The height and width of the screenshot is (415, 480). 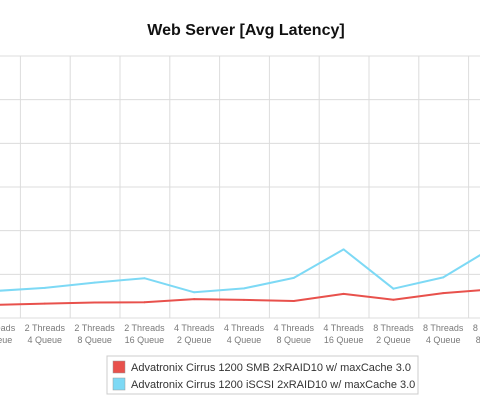 I want to click on chart-title: Web Server [Avg Latency], so click(x=245, y=30).